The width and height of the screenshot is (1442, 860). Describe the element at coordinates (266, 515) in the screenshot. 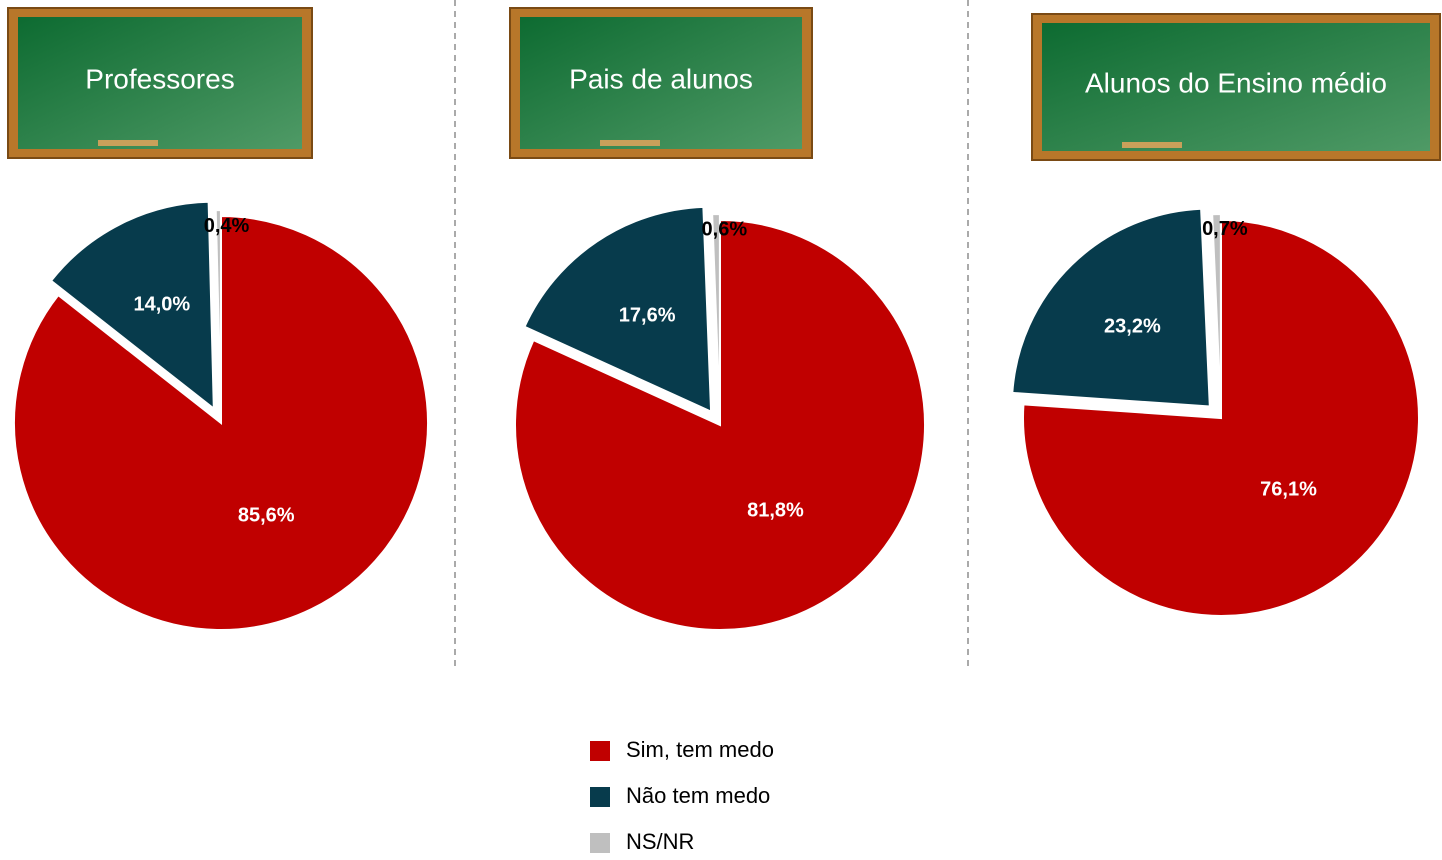

I see `data-label: 85,6%` at that location.